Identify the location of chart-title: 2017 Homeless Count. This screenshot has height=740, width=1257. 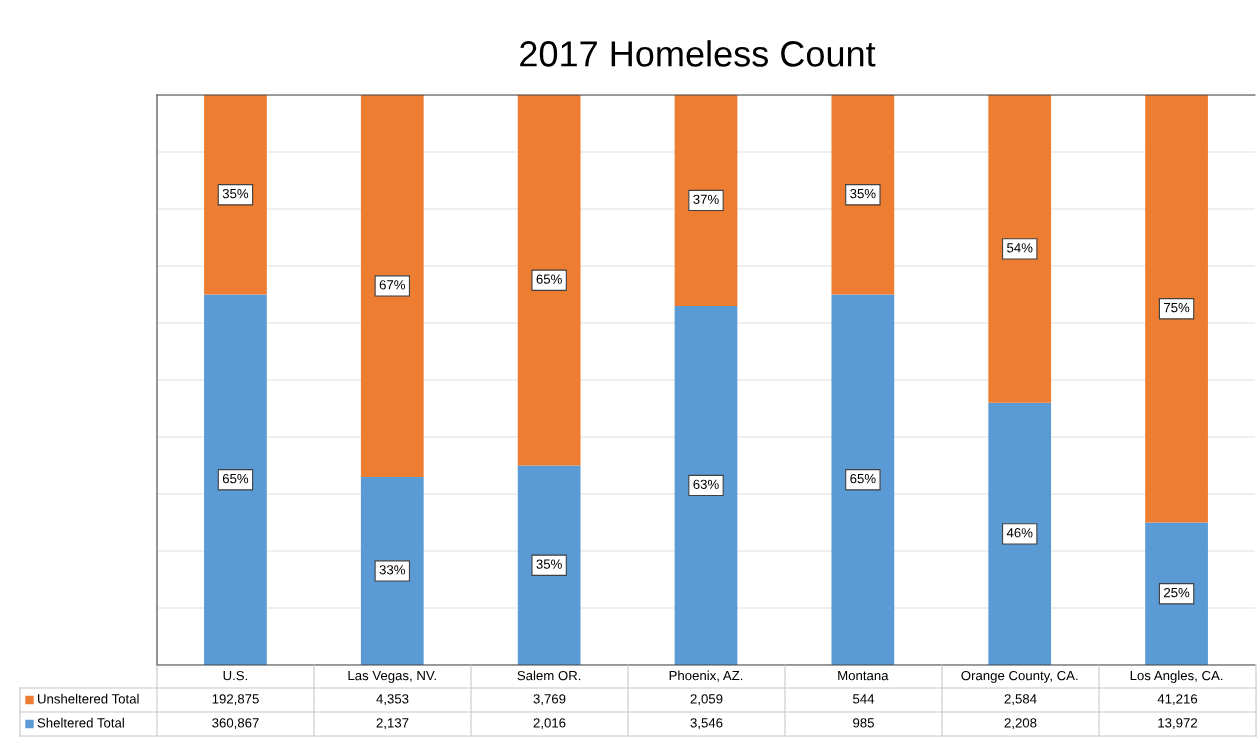
(698, 53).